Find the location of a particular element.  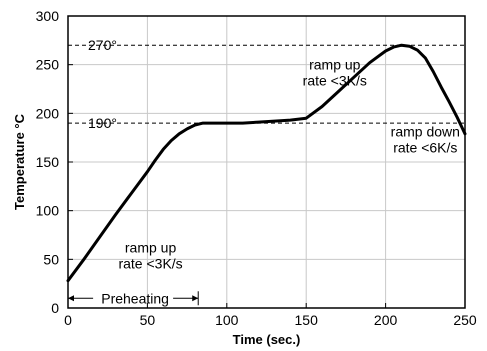

rate-annotation: ramp down rate <6K/s is located at coordinates (425, 140).